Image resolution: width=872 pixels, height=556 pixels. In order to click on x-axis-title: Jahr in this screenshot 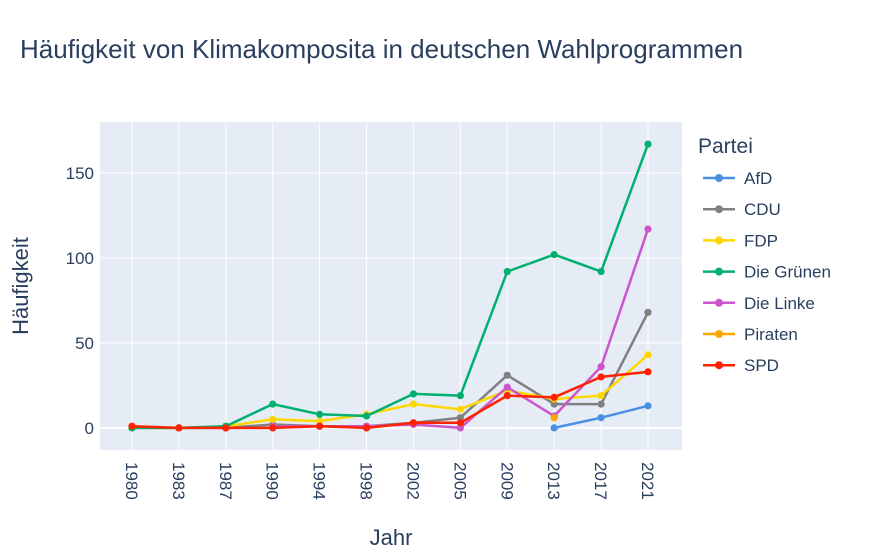, I will do `click(391, 537)`.